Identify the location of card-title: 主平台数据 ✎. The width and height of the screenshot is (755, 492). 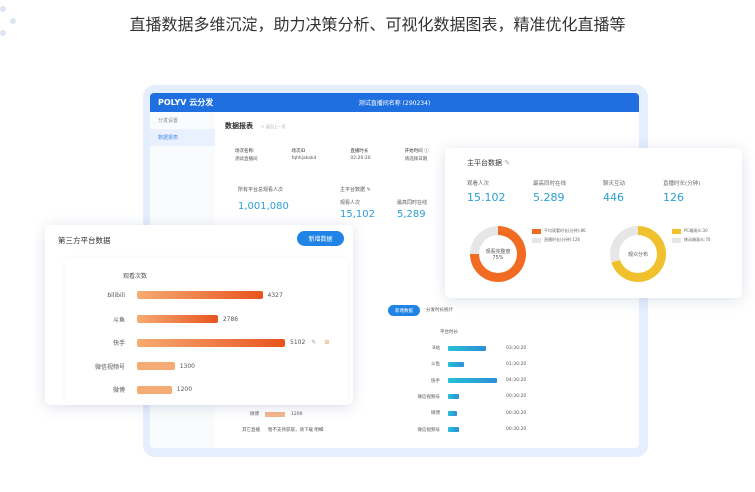
(488, 163).